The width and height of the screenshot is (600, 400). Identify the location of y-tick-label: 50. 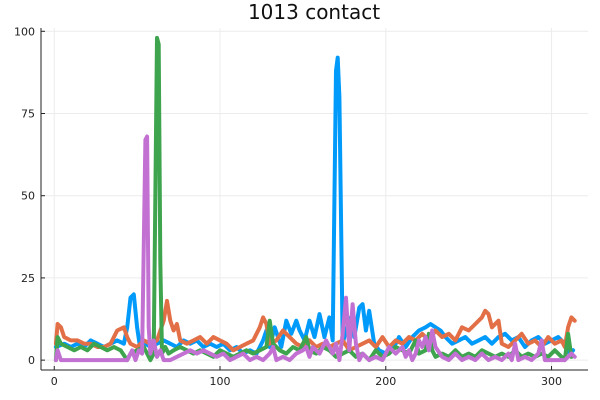
(28, 196).